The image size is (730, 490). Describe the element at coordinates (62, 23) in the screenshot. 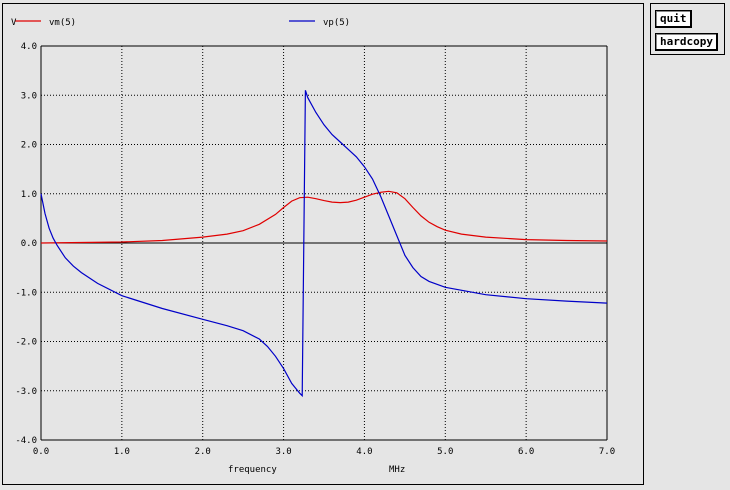

I see `legend-entry: vm(5)` at that location.